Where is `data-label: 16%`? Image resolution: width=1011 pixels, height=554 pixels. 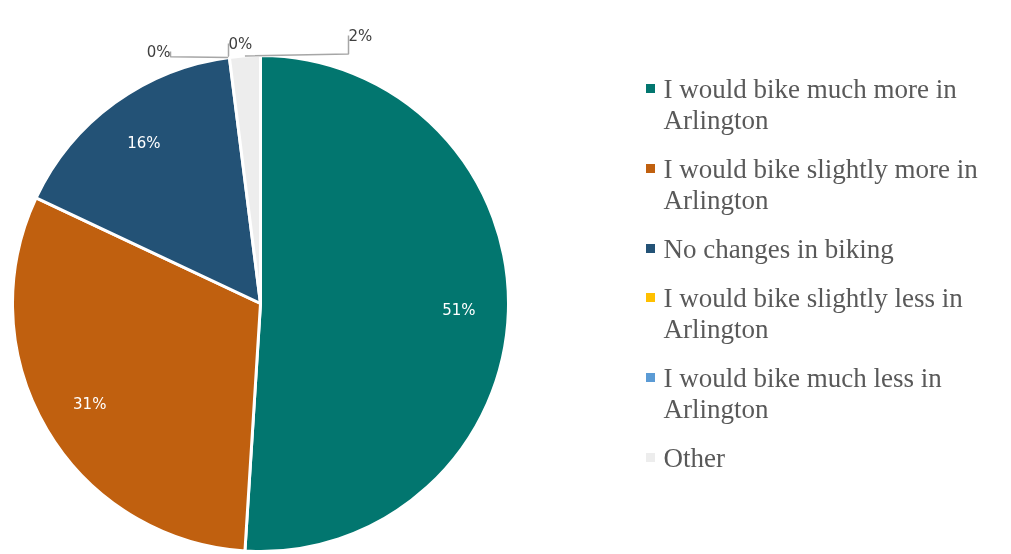
data-label: 16% is located at coordinates (144, 142).